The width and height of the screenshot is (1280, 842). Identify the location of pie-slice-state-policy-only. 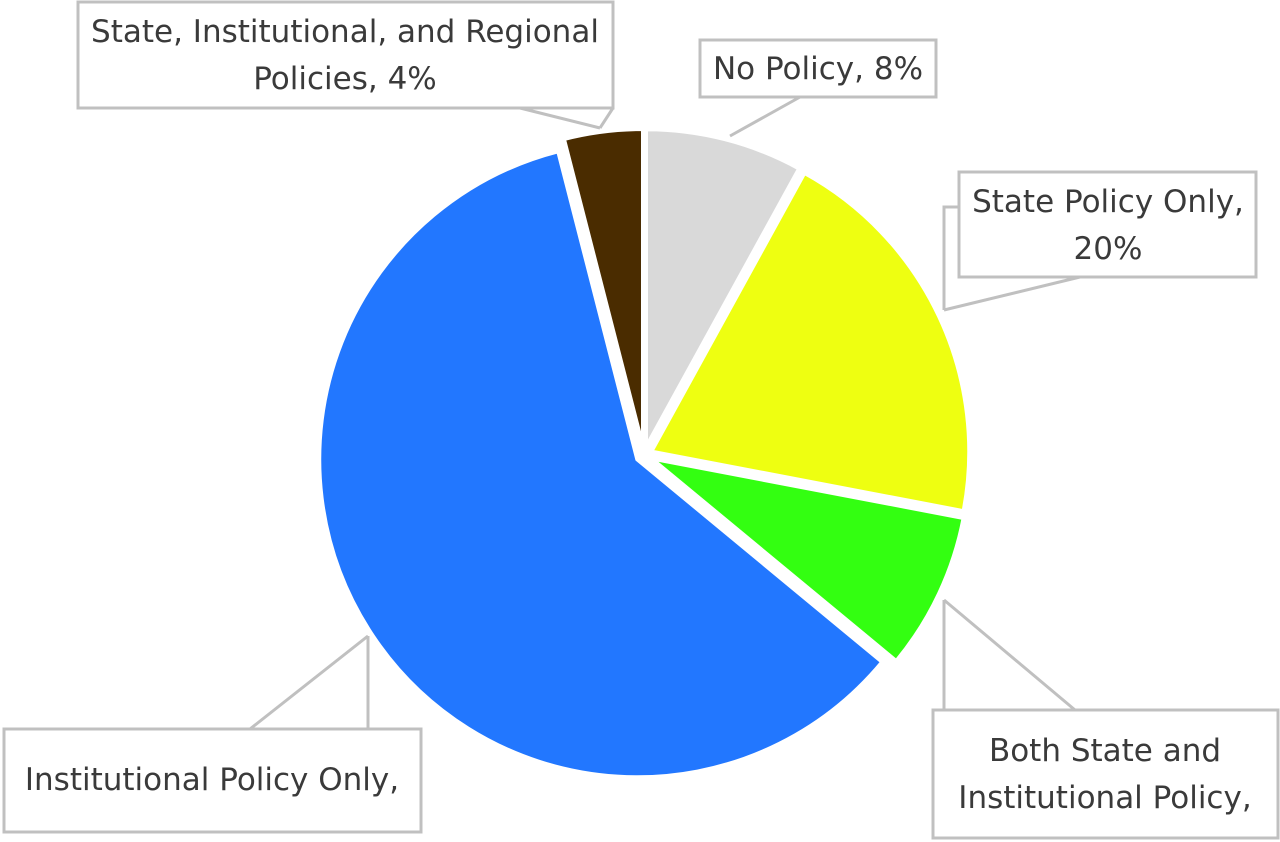
(810, 342).